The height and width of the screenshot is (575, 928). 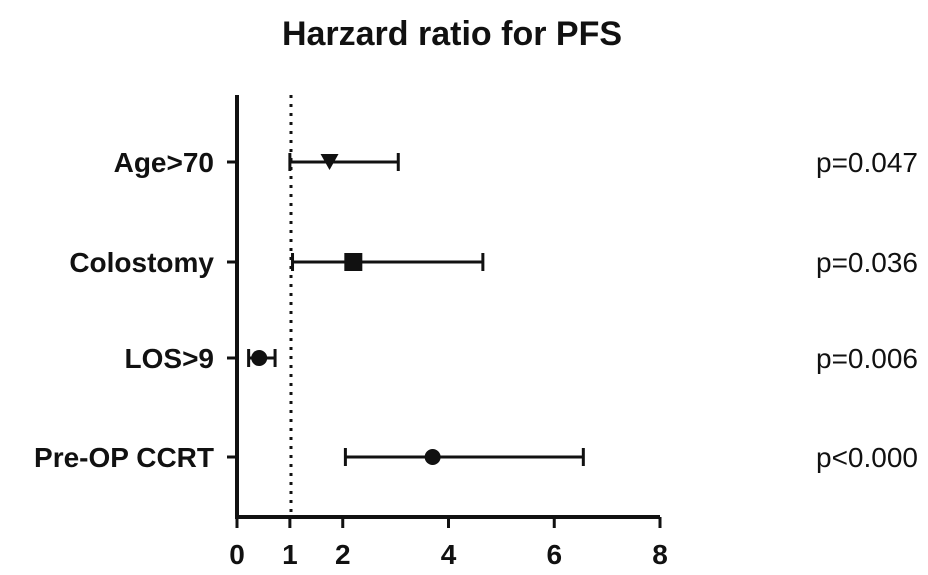 I want to click on x-axis-ticks: 0 1 2 4 6 8, so click(x=448, y=543).